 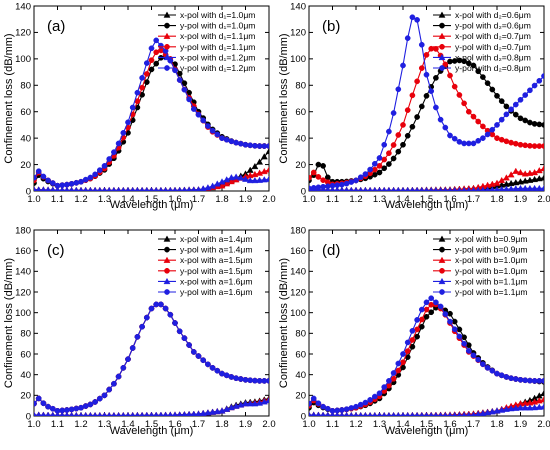 I want to click on y-tick-label: 60, so click(x=25, y=354).